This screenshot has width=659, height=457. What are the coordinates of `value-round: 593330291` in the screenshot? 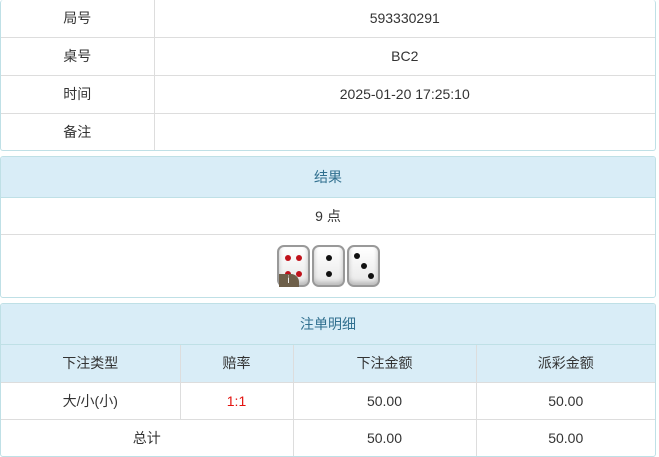 It's located at (404, 19).